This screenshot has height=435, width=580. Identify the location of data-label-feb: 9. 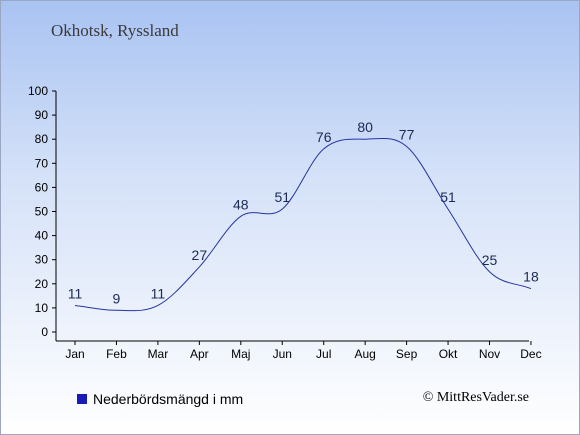
(117, 298).